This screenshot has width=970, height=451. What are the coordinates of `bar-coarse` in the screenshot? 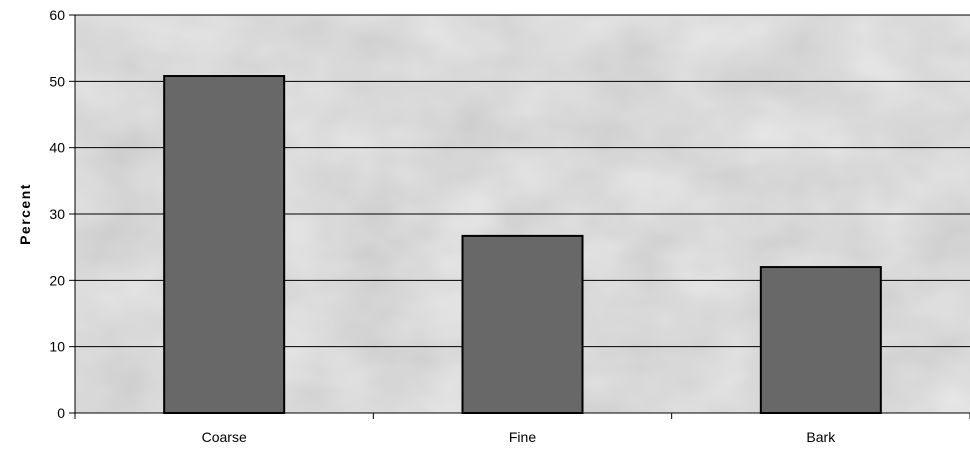 It's located at (224, 244).